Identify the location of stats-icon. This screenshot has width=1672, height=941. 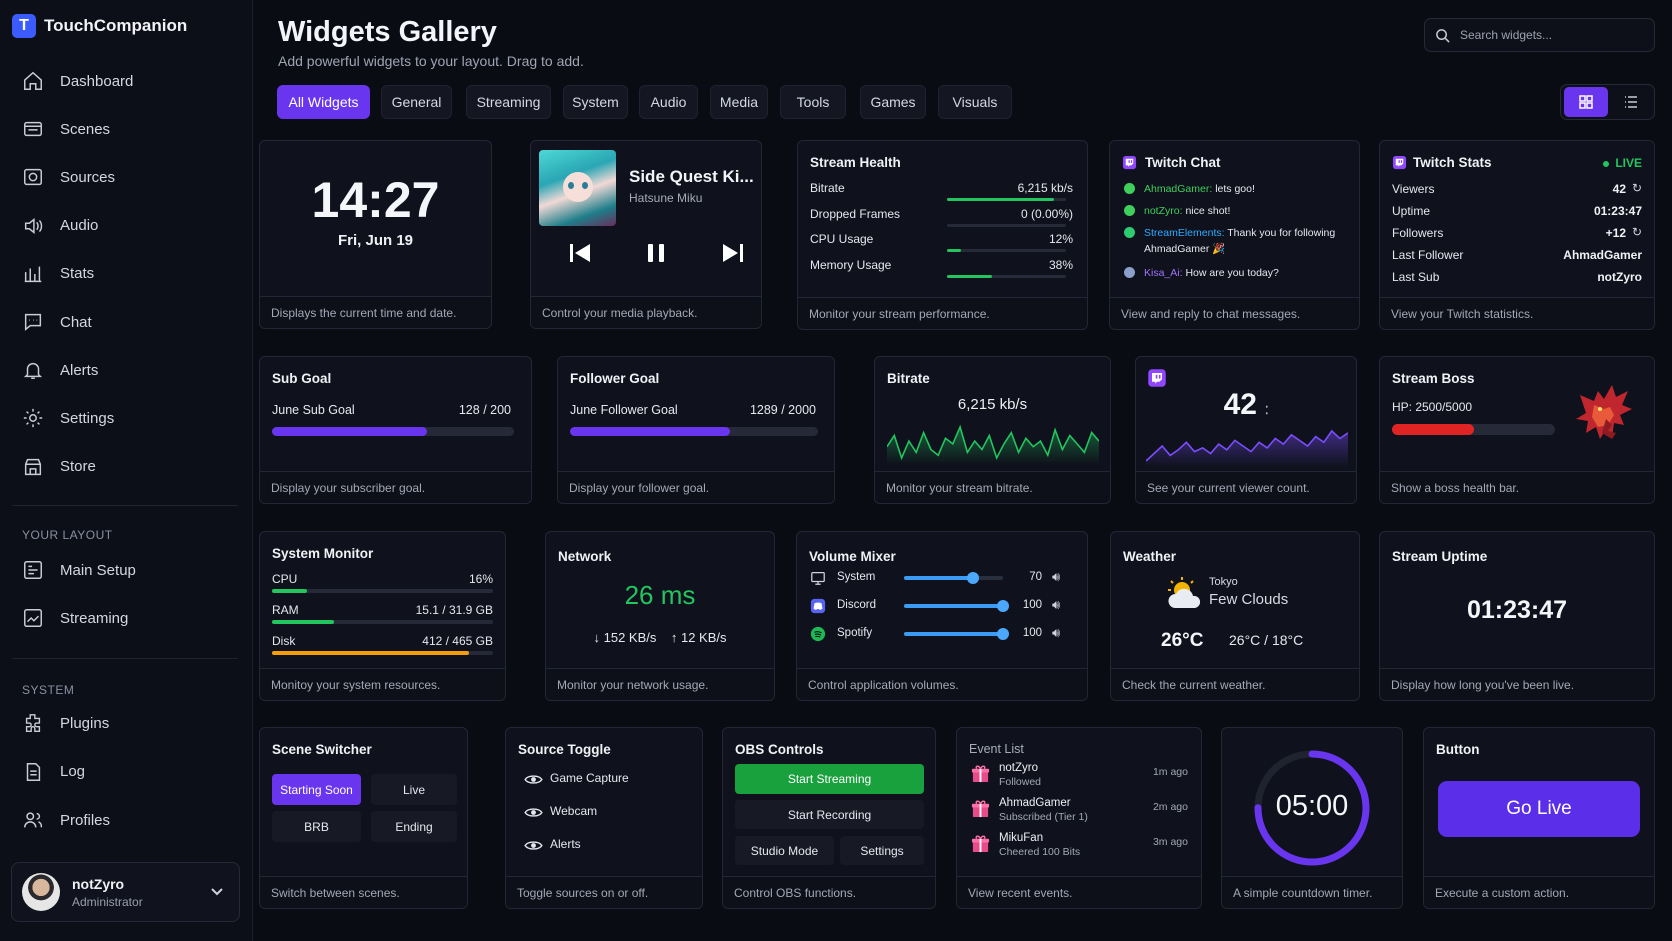
(33, 274).